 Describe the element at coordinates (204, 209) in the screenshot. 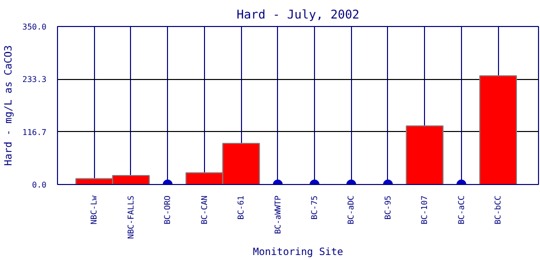

I see `x-tick-label: BC-CAN` at that location.